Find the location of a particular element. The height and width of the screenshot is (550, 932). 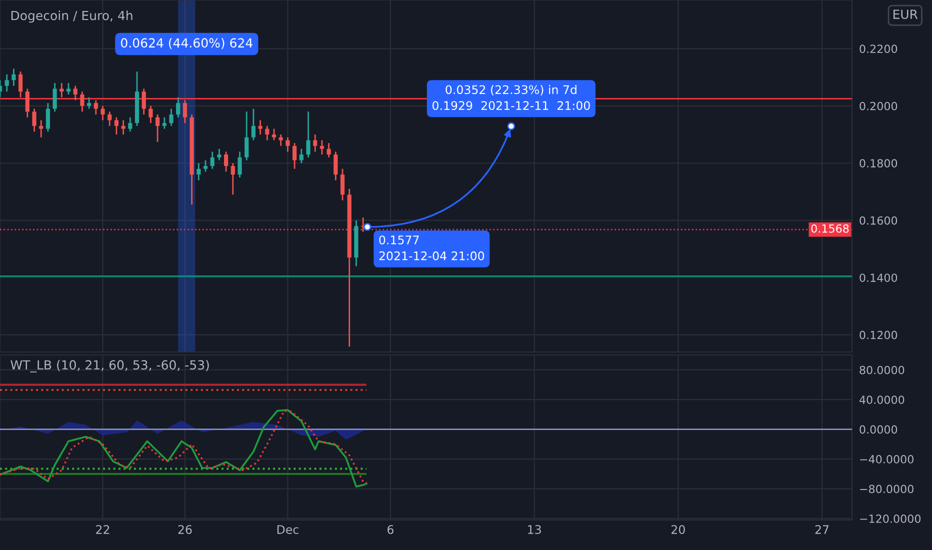

y-tick-label: 0.0000 is located at coordinates (879, 429).